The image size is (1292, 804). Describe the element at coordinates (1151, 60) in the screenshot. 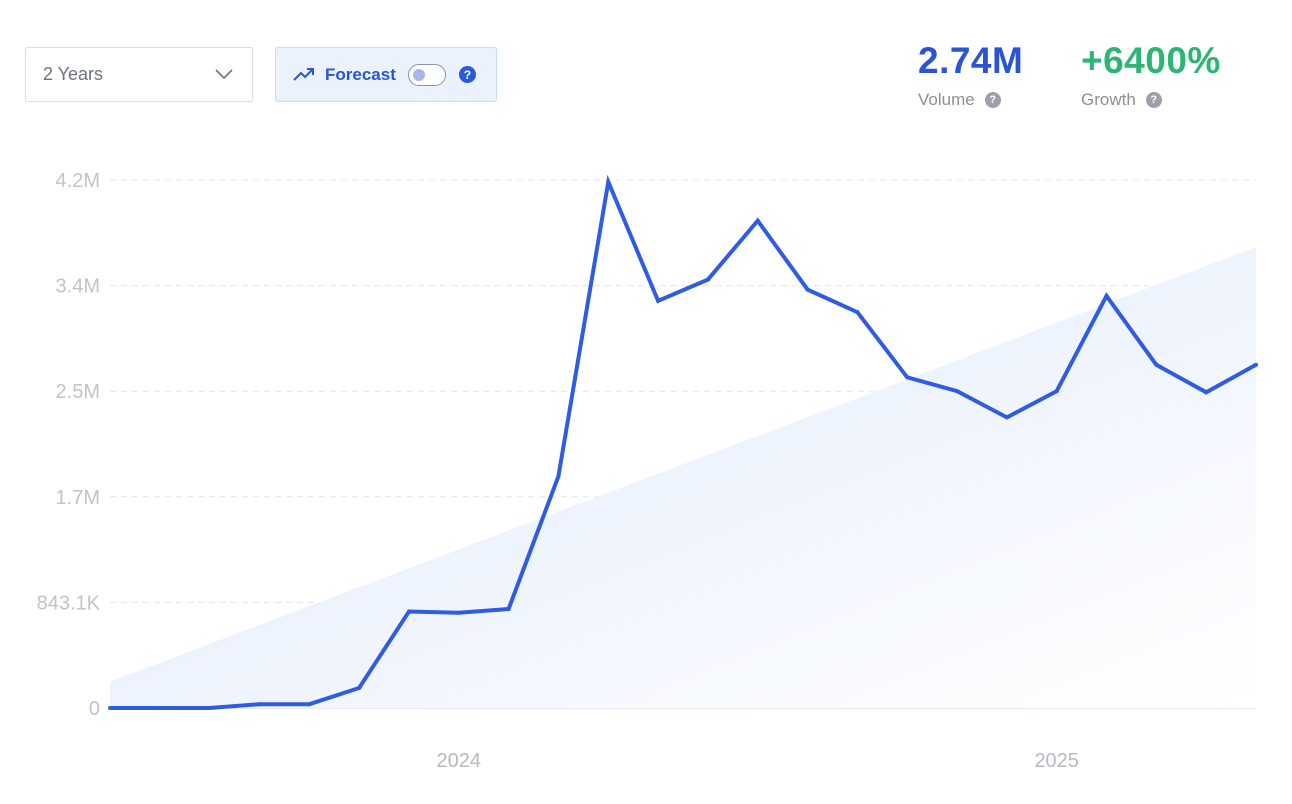

I see `growth-value: +6400%` at that location.